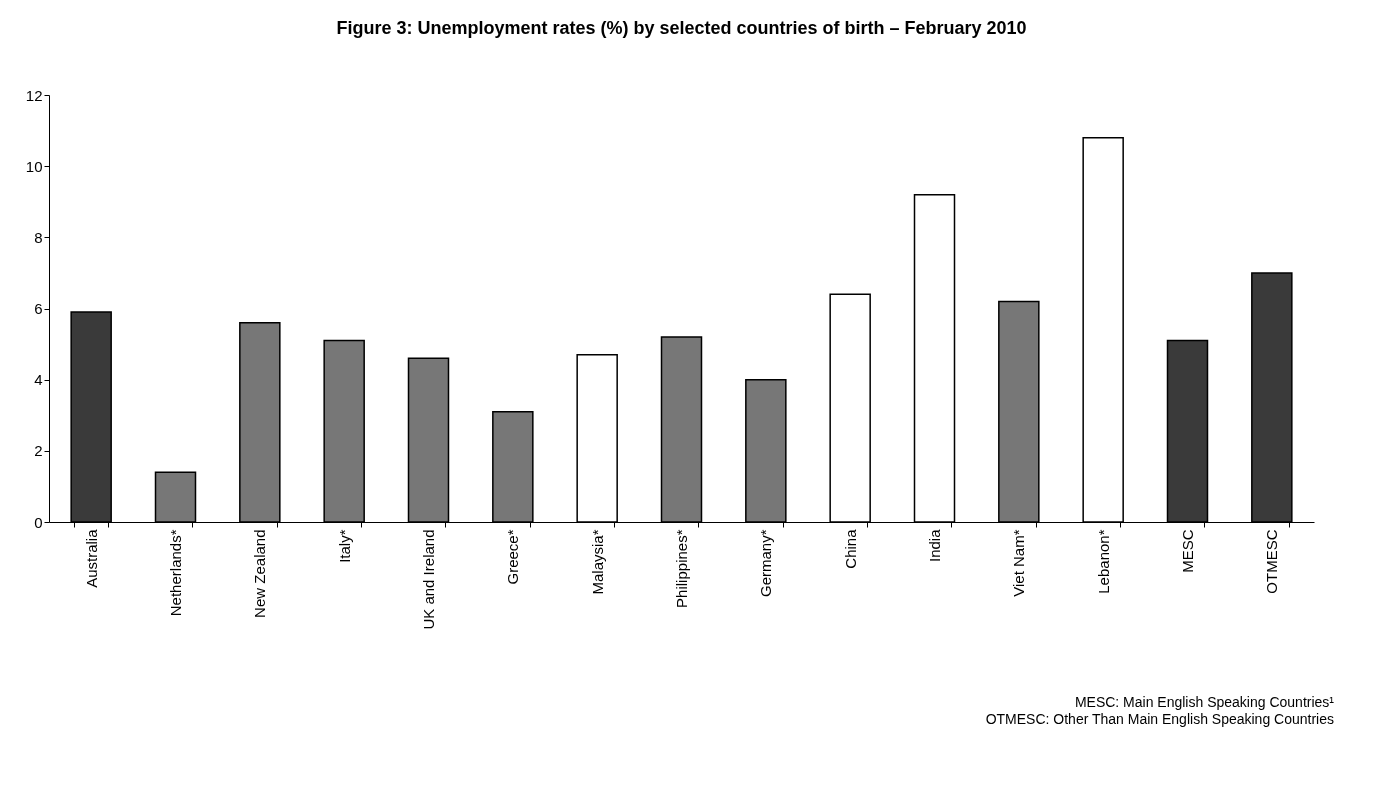 This screenshot has width=1378, height=791. Describe the element at coordinates (1019, 563) in the screenshot. I see `x-tick-label: Viet Nam*` at that location.